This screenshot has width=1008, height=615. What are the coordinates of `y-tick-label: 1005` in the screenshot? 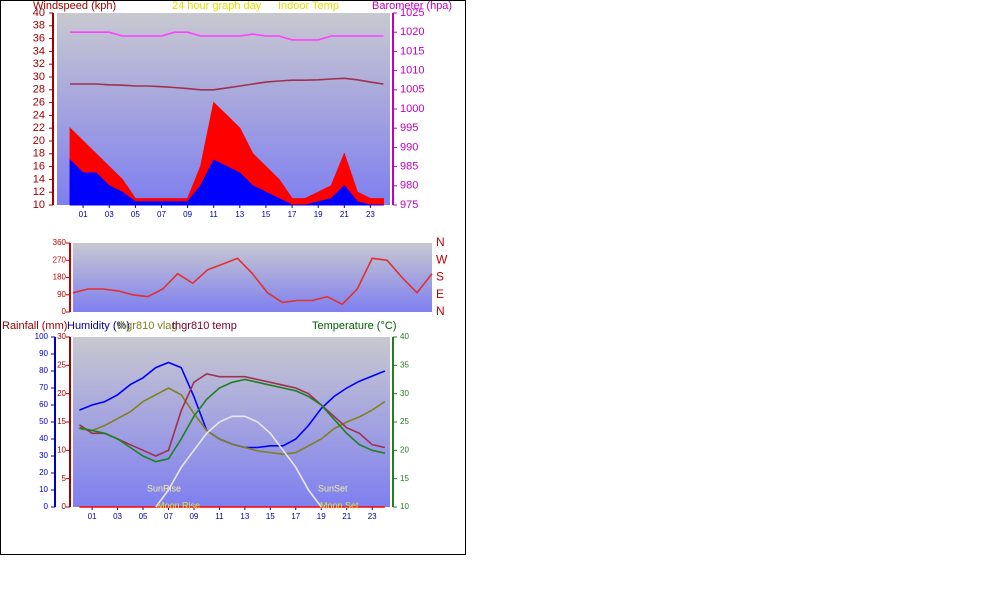 It's located at (412, 90).